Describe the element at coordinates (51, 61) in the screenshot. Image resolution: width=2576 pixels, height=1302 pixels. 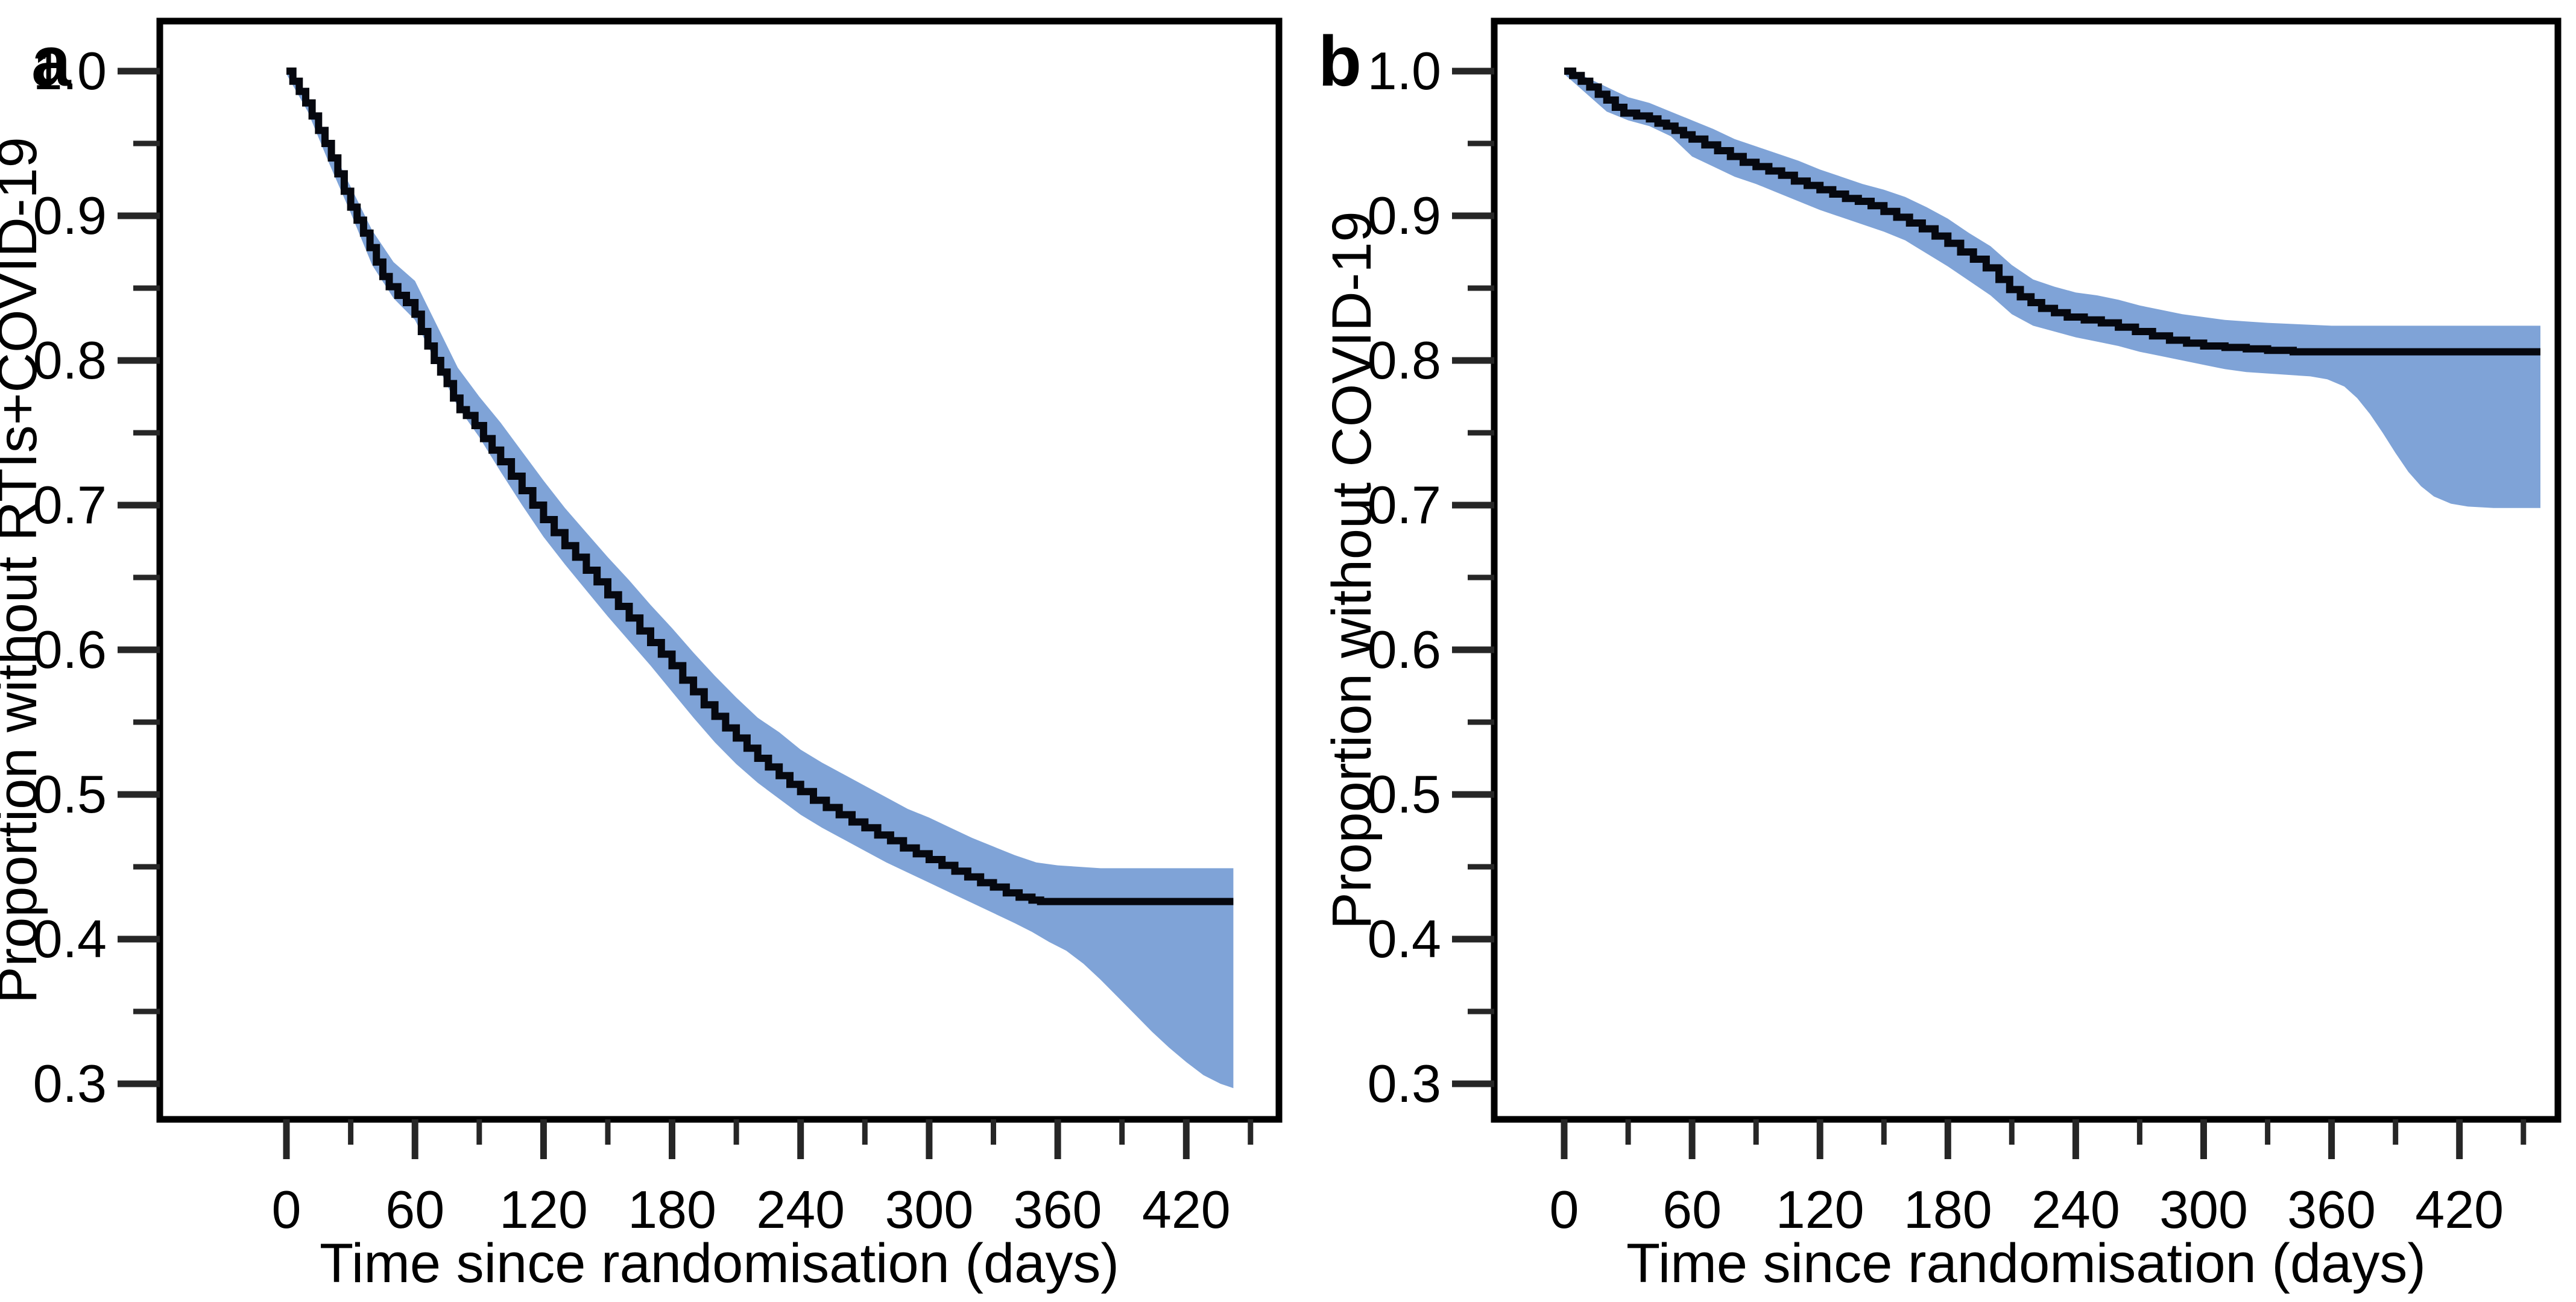
I see `panel-letter: a` at that location.